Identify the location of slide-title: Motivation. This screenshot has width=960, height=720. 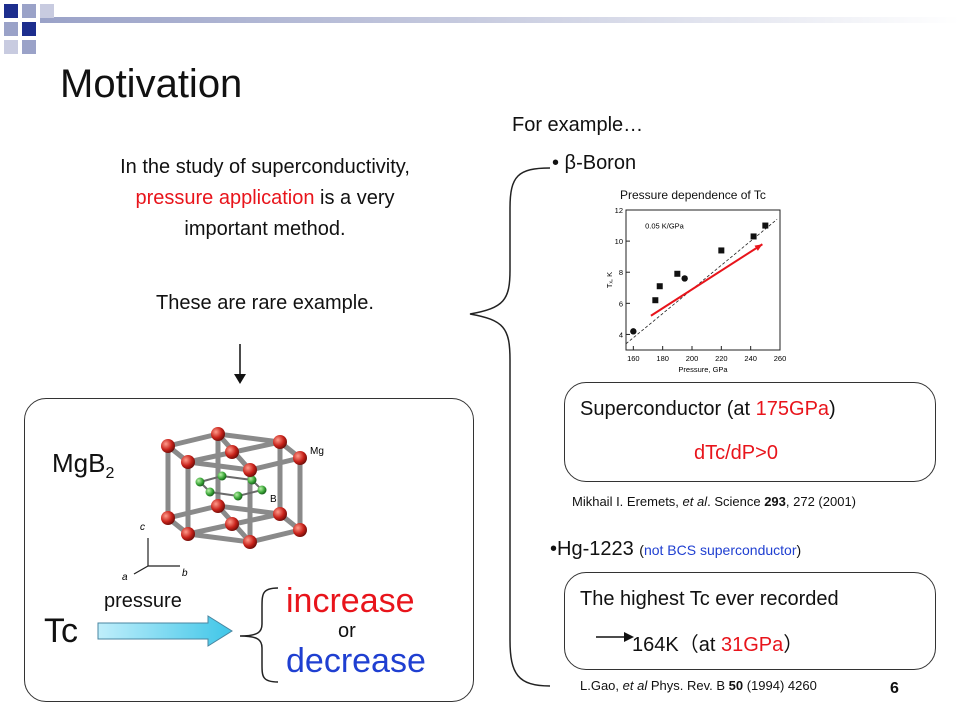
(151, 84).